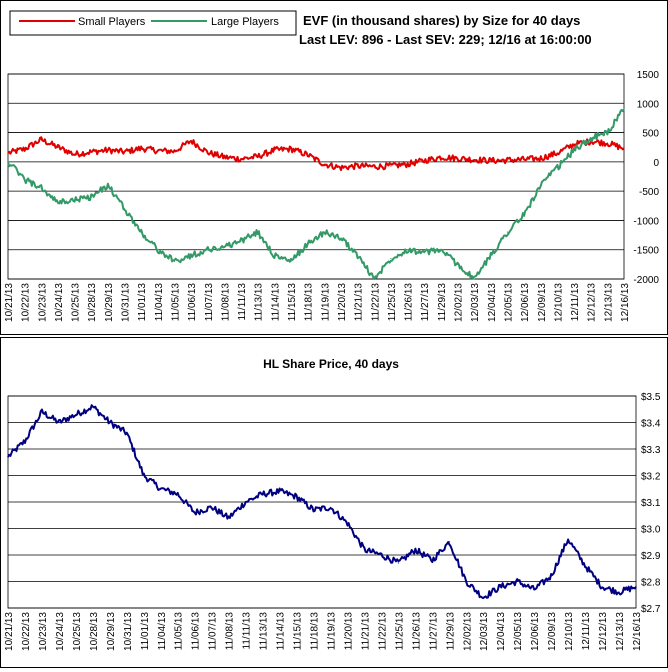 The height and width of the screenshot is (672, 668). What do you see at coordinates (209, 302) in the screenshot?
I see `x-tick-label: 11/07/13` at bounding box center [209, 302].